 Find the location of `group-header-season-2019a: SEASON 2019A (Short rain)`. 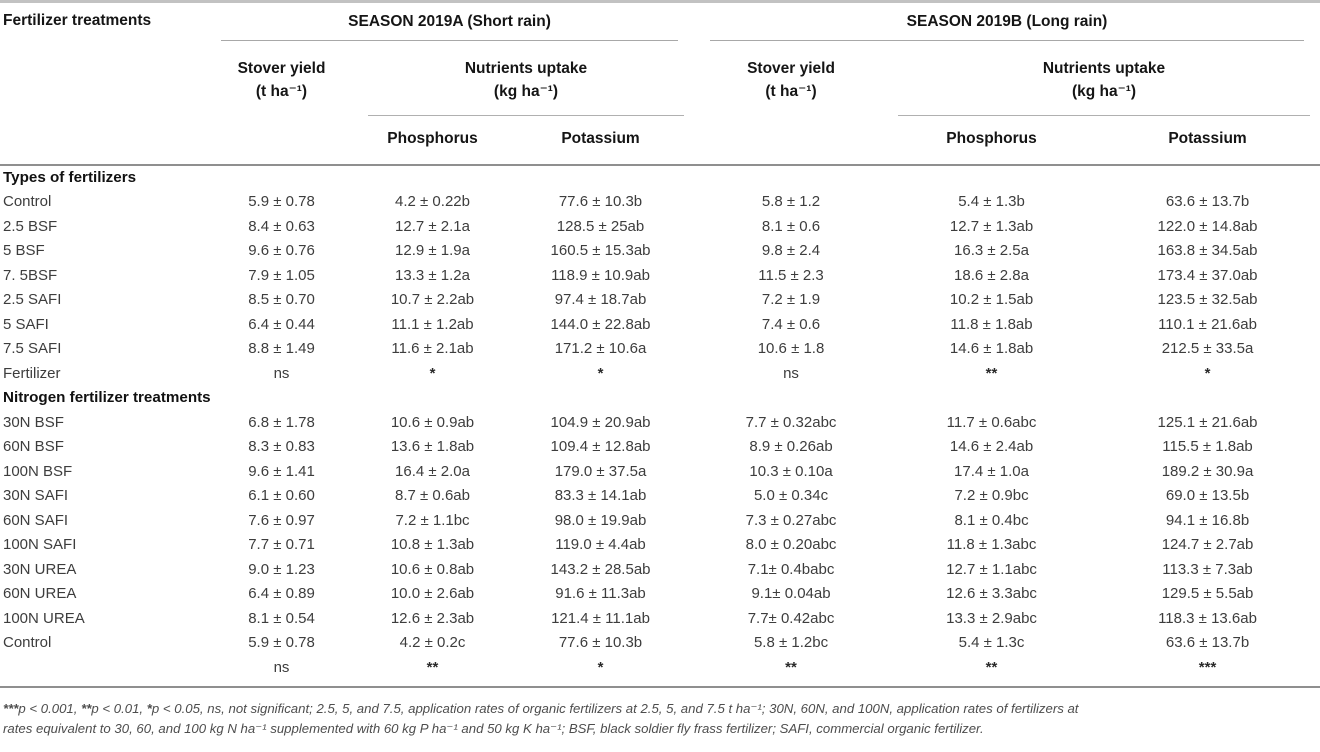

group-header-season-2019a: SEASON 2019A (Short rain) is located at coordinates (449, 28).